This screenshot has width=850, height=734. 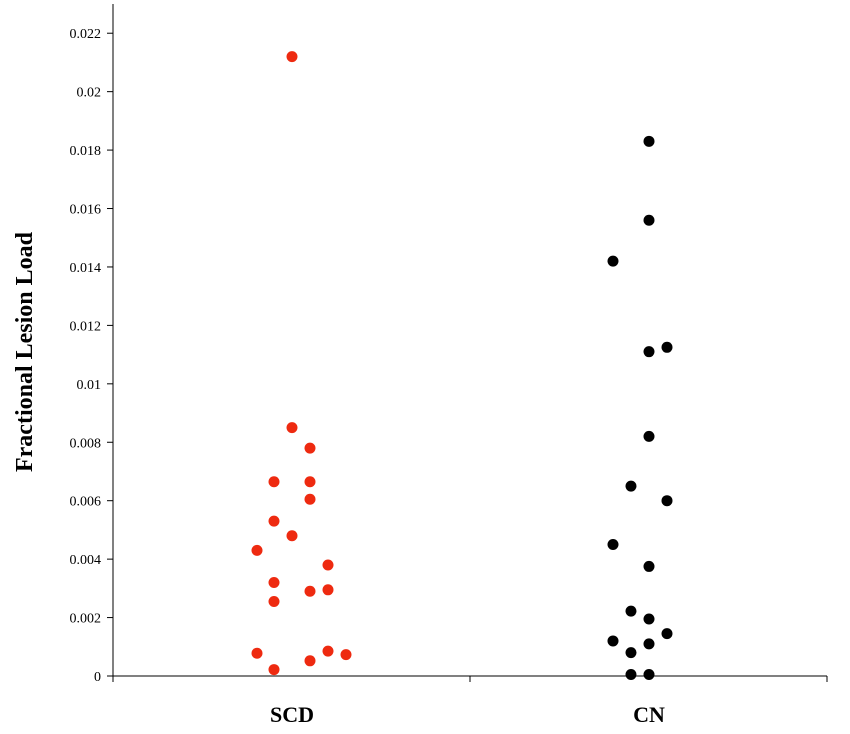 I want to click on x-category-label: SCD, so click(x=292, y=714).